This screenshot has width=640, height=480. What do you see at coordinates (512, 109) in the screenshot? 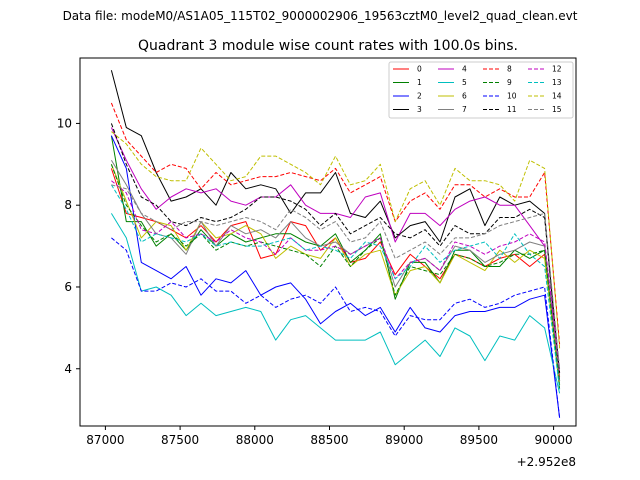
I see `legend-label-11: 11` at bounding box center [512, 109].